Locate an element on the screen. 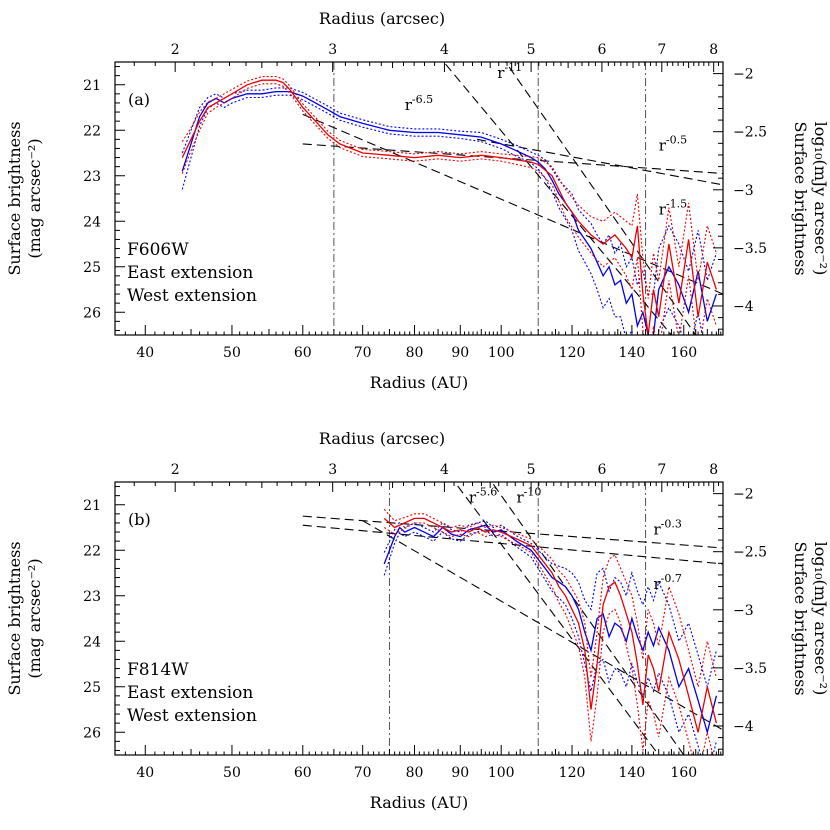  power-law-exponent: -6.5 is located at coordinates (422, 99).